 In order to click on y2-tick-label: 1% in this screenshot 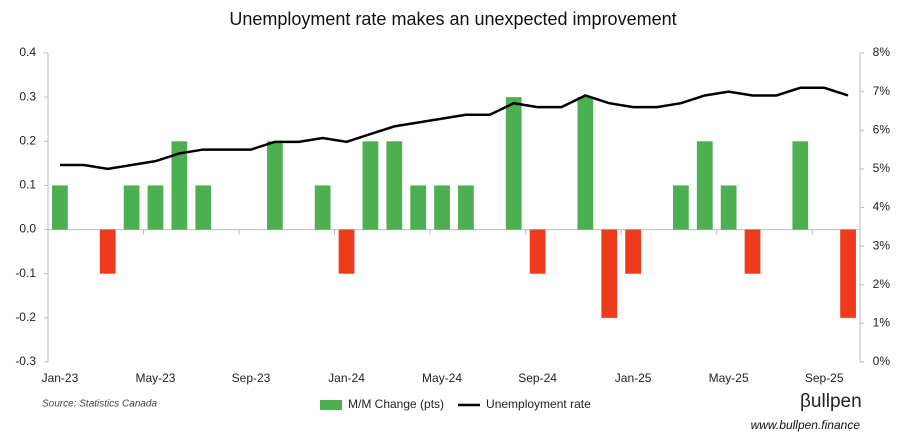, I will do `click(882, 323)`.